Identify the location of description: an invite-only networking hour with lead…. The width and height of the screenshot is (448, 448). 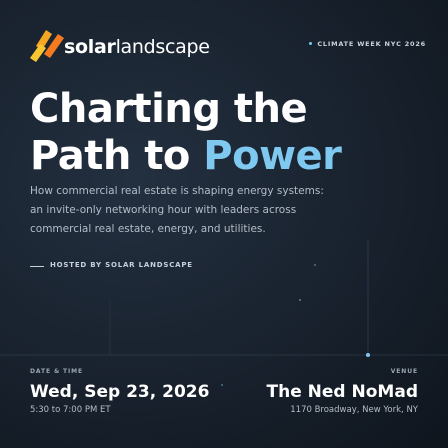
(163, 210).